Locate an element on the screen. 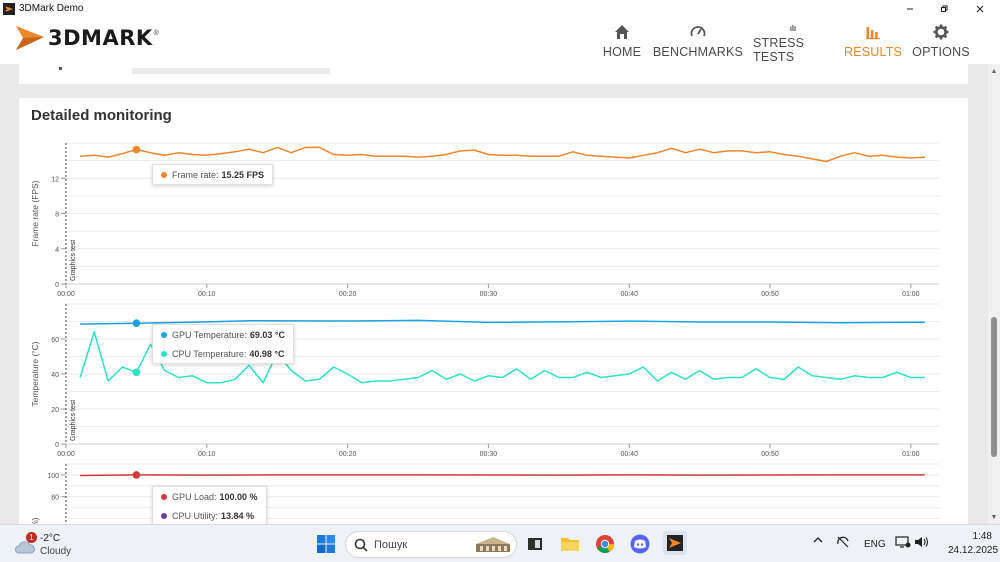  truncated-label is located at coordinates (60, 68).